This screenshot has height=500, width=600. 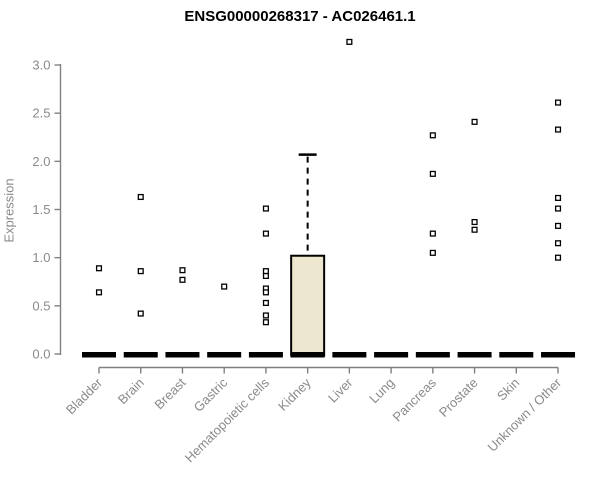 I want to click on y-tick-label: 1.5, so click(x=41, y=209).